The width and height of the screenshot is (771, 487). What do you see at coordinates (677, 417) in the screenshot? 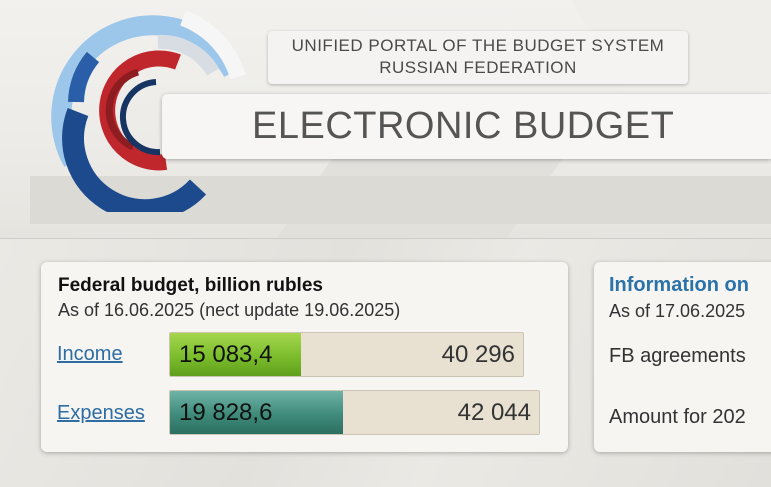
I see `info-row-amount: Amount for 202` at bounding box center [677, 417].